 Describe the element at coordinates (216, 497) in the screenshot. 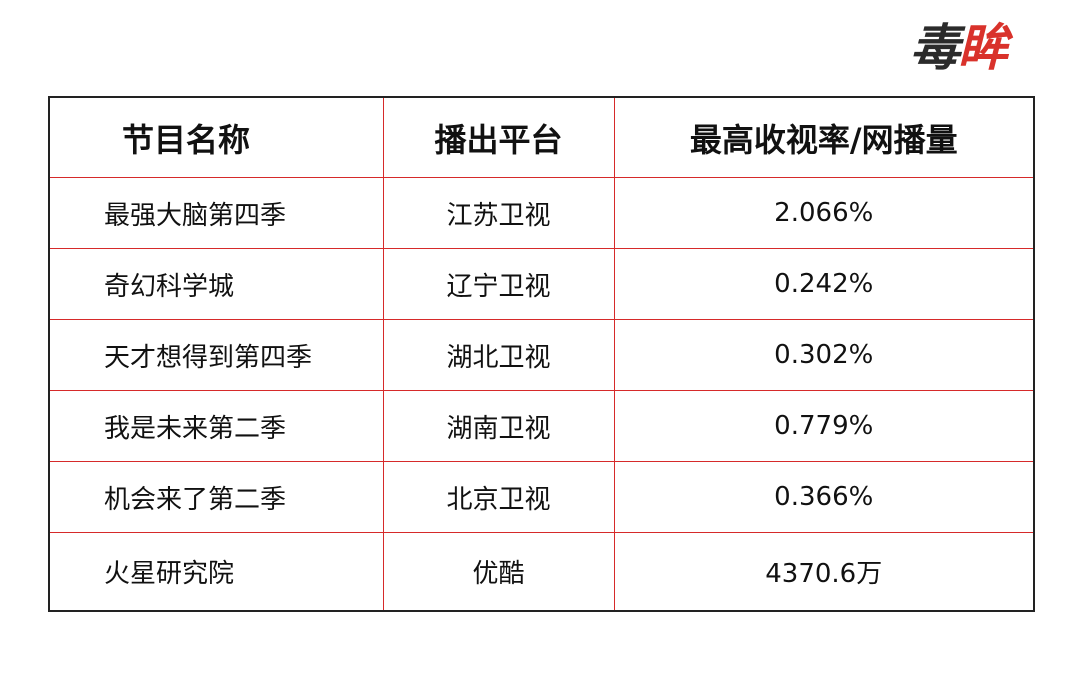

I see `cell-program-name: 机会来了第二季` at that location.